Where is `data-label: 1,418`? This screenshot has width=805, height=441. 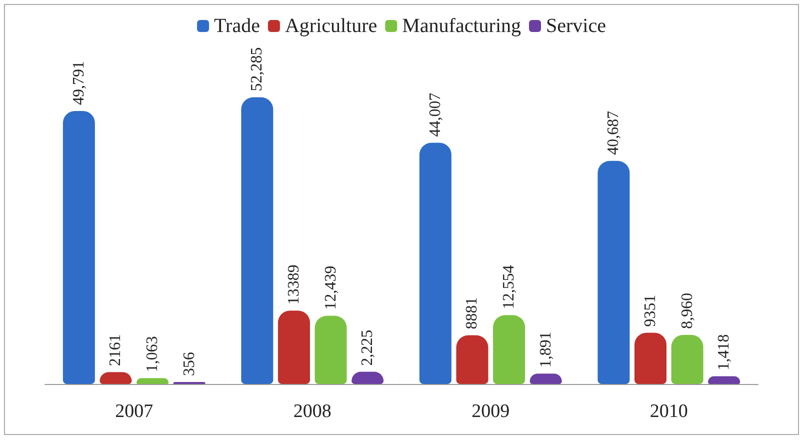 data-label: 1,418 is located at coordinates (724, 352).